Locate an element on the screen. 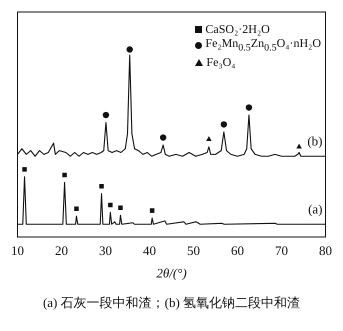 This screenshot has height=331, width=343. legend-label: Fe₃O₄ is located at coordinates (221, 62).